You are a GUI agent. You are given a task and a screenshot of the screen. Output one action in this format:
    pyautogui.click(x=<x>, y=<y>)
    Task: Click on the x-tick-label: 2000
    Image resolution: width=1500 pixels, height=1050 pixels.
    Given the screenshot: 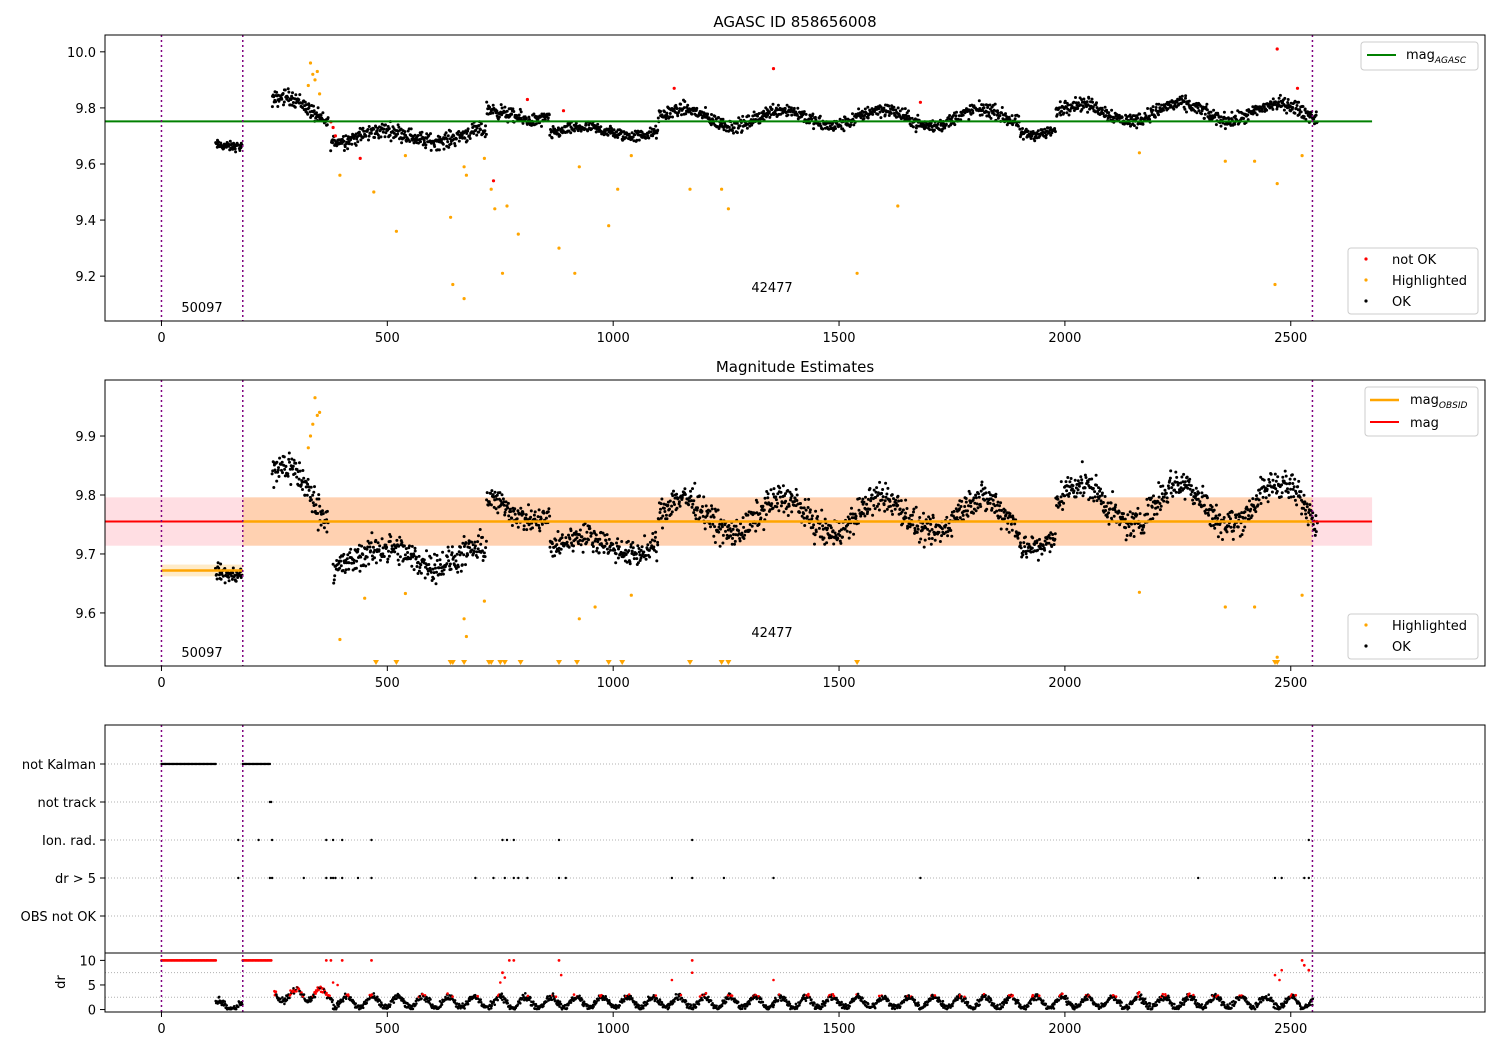 What is the action you would take?
    pyautogui.click(x=1064, y=338)
    